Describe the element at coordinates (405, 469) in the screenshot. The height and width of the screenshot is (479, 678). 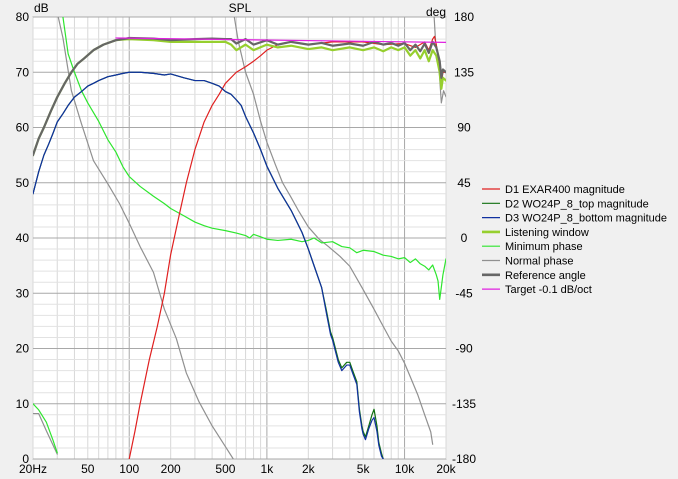
I see `x-tick-label: 10k` at that location.